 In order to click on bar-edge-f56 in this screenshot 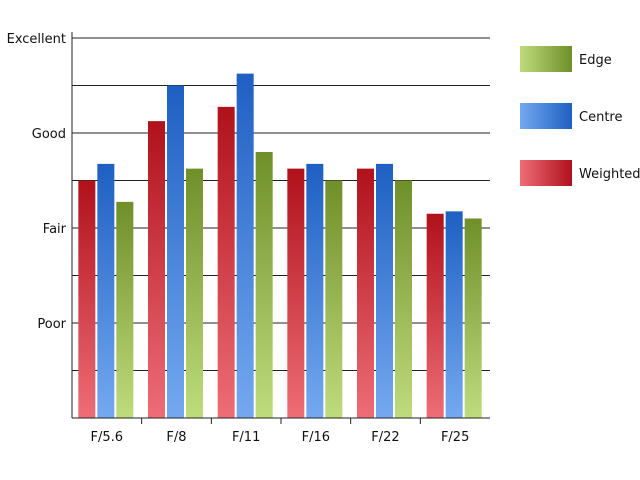, I will do `click(125, 309)`.